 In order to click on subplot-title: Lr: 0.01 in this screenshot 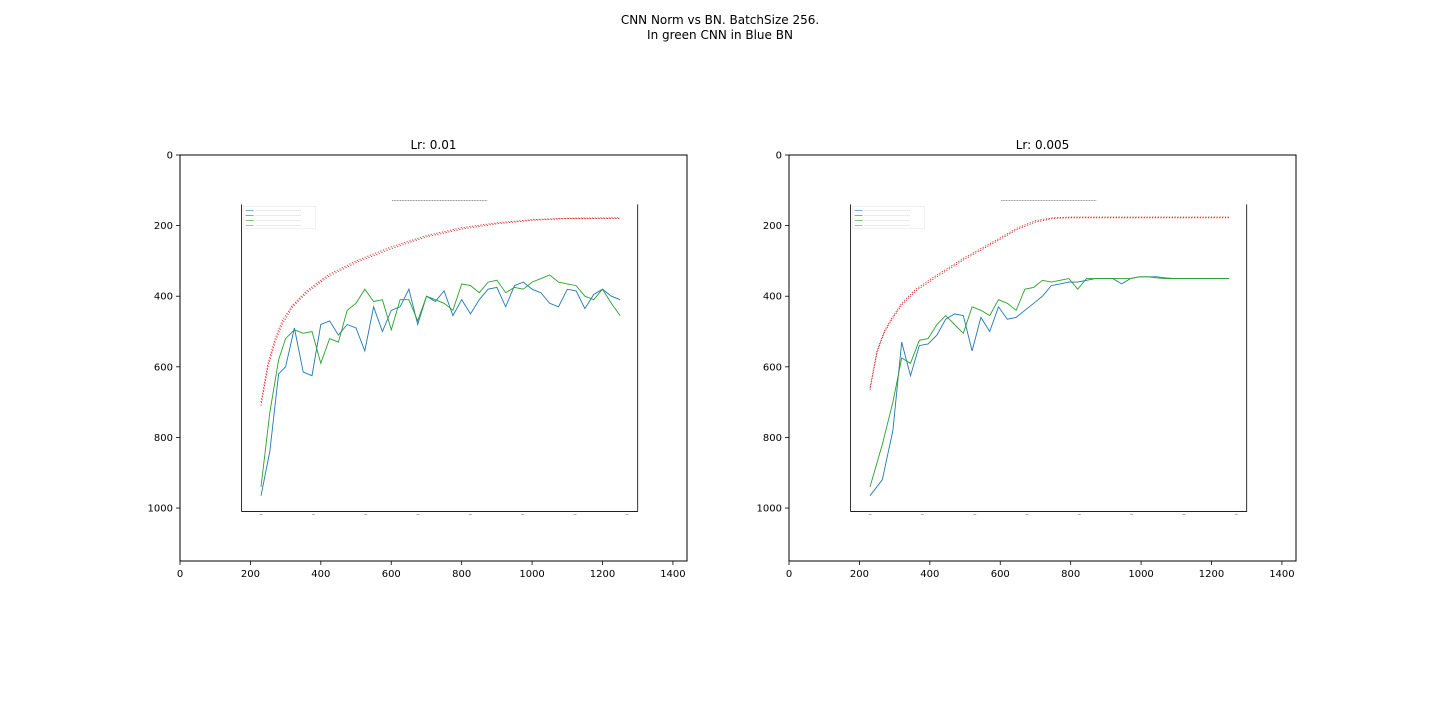, I will do `click(434, 145)`.